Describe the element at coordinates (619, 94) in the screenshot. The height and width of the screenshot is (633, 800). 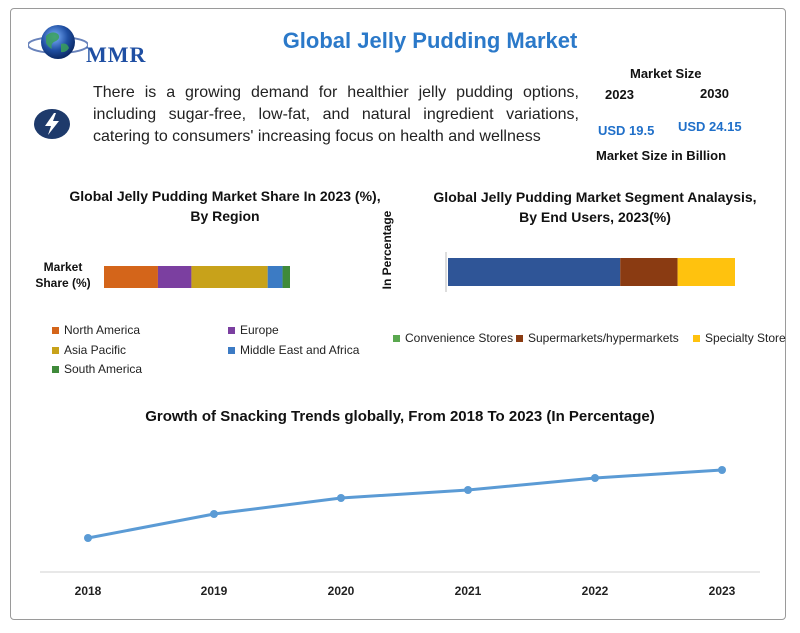
I see `market-year-start: 2023` at that location.